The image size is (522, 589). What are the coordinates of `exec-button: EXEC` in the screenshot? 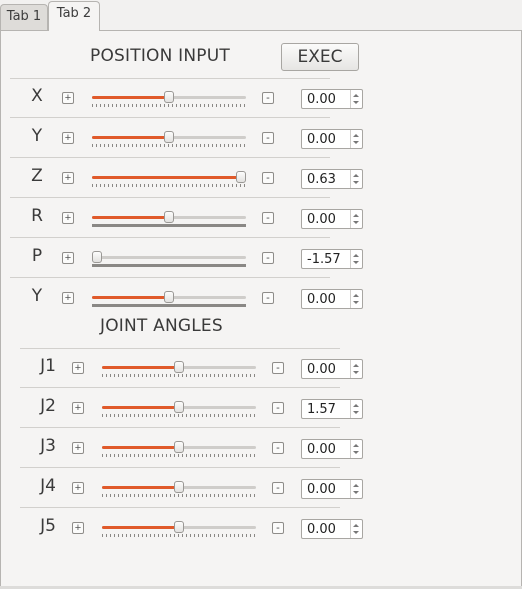 It's located at (320, 57).